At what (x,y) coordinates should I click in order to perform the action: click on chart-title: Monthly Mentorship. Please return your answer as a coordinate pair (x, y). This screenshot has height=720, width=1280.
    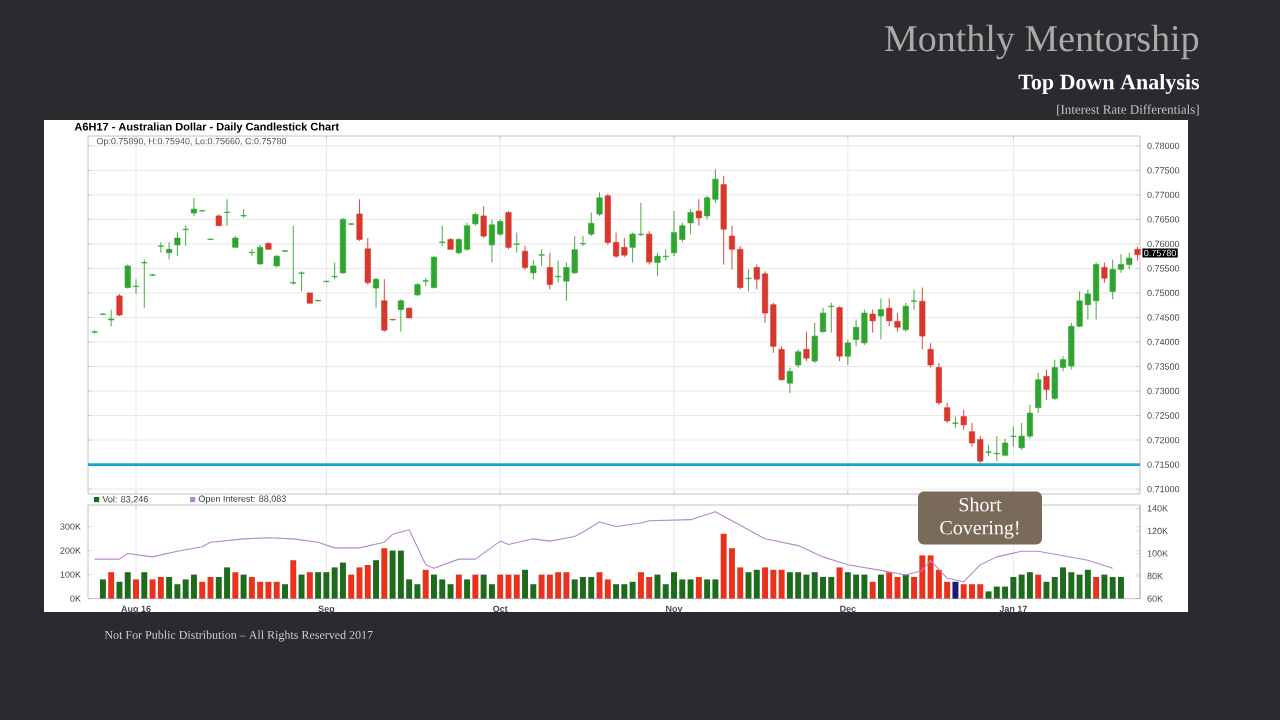
    Looking at the image, I should click on (1042, 42).